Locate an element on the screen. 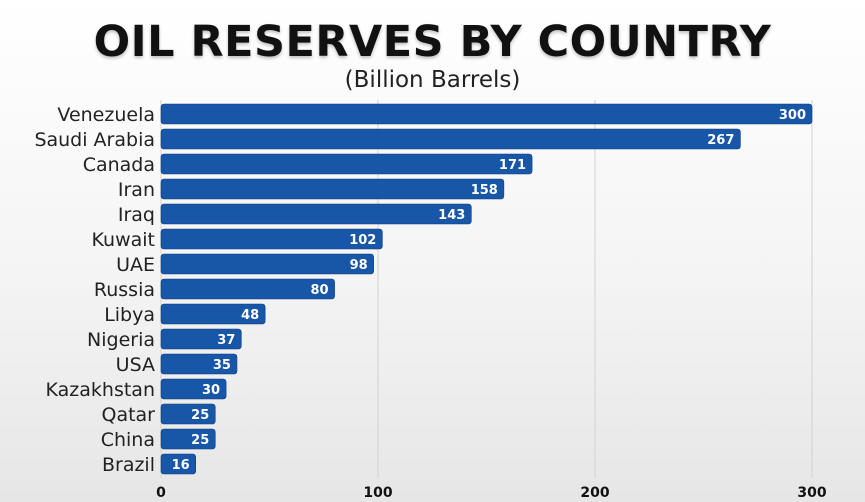 The height and width of the screenshot is (502, 865). category-label: Saudi Arabia is located at coordinates (94, 140).